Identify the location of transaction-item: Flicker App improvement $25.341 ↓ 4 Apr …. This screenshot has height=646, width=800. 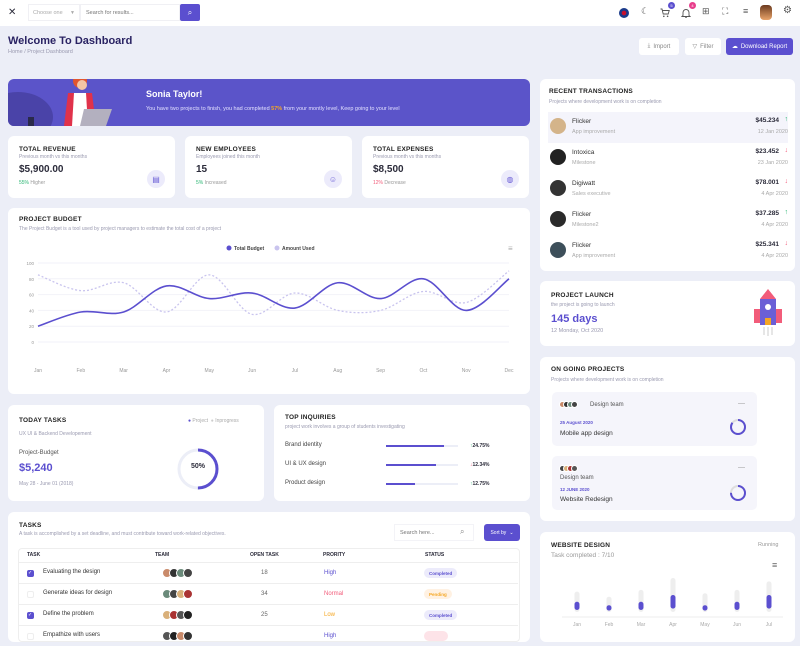
(668, 251).